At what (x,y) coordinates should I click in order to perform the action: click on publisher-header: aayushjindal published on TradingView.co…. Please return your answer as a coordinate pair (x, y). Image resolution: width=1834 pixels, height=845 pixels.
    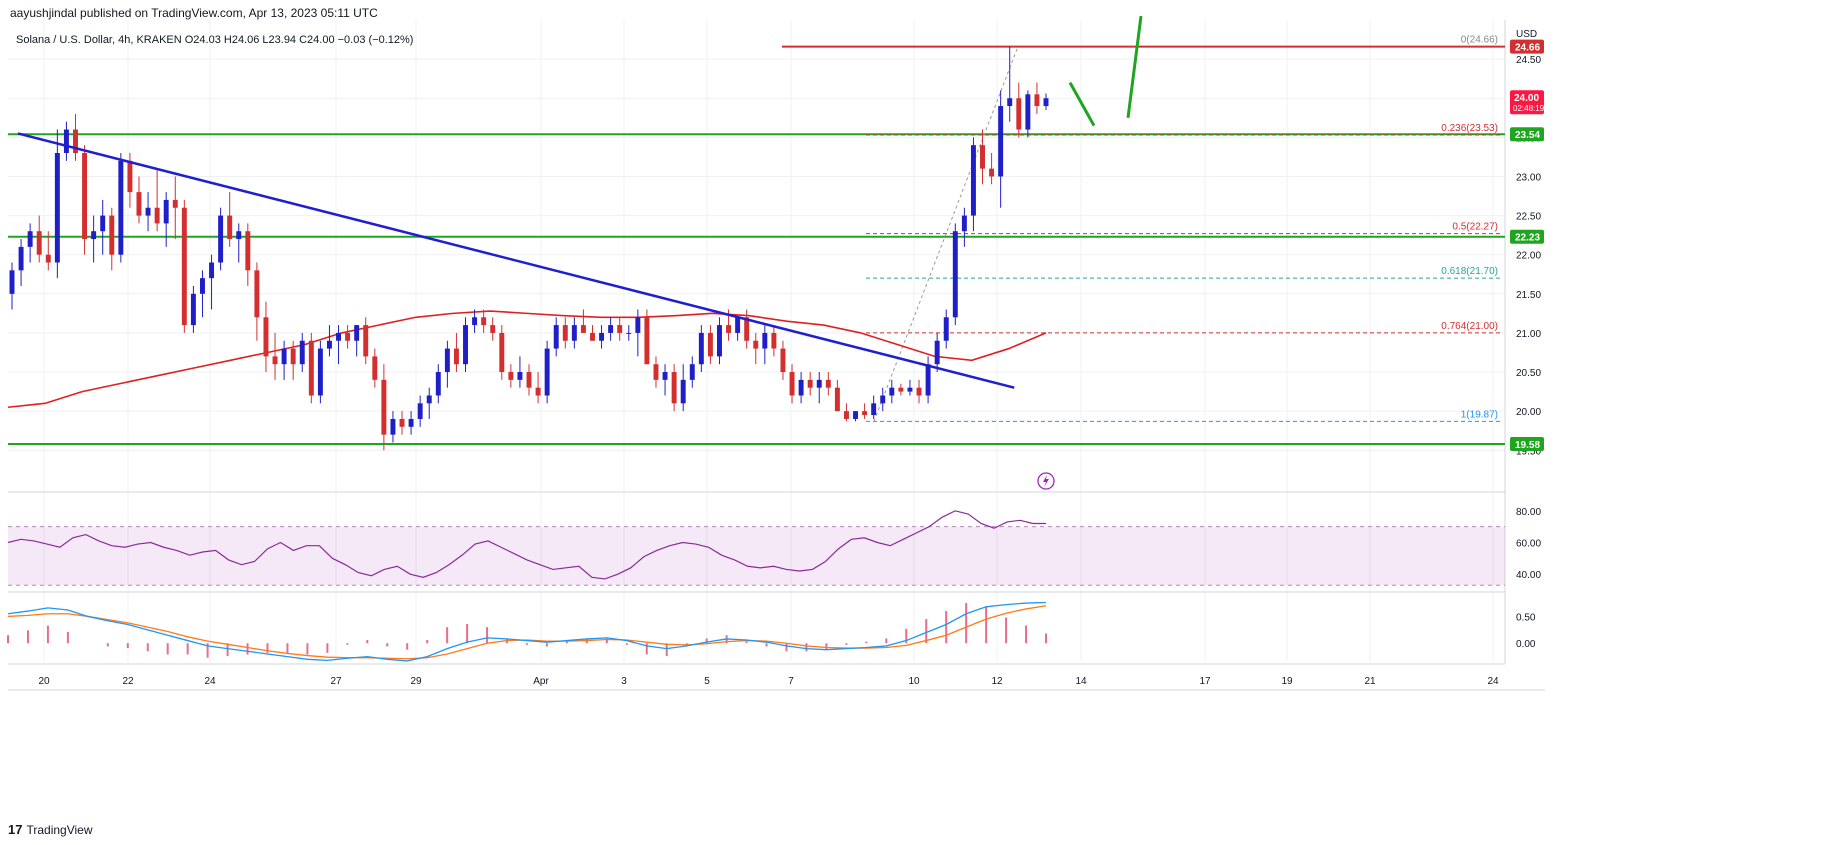
    Looking at the image, I should click on (194, 13).